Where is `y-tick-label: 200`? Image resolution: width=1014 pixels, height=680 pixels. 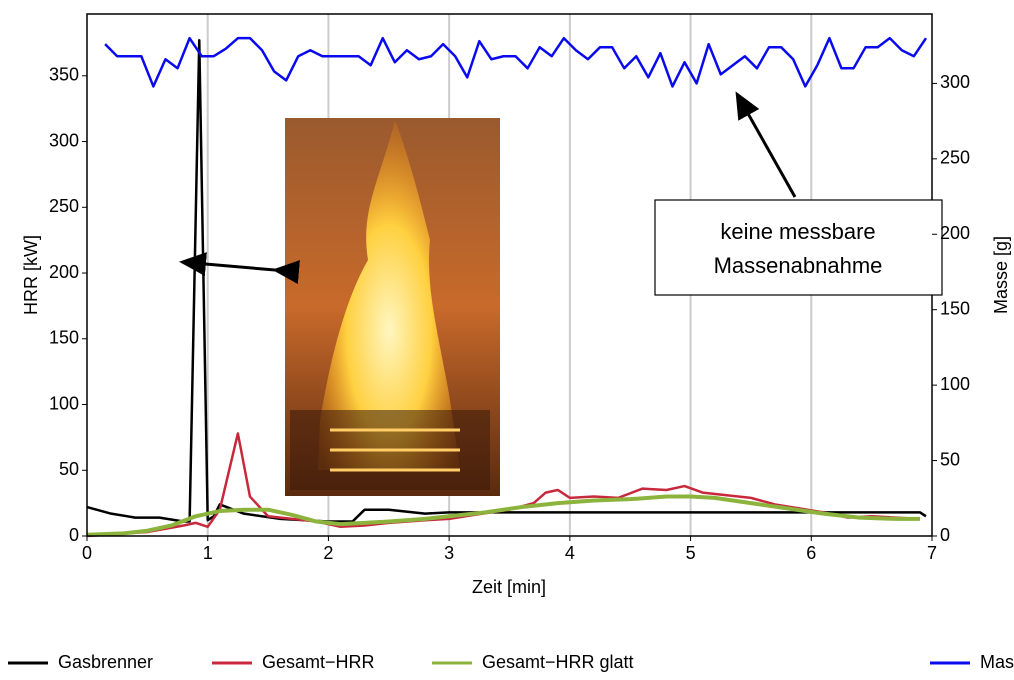 y-tick-label: 200 is located at coordinates (64, 272).